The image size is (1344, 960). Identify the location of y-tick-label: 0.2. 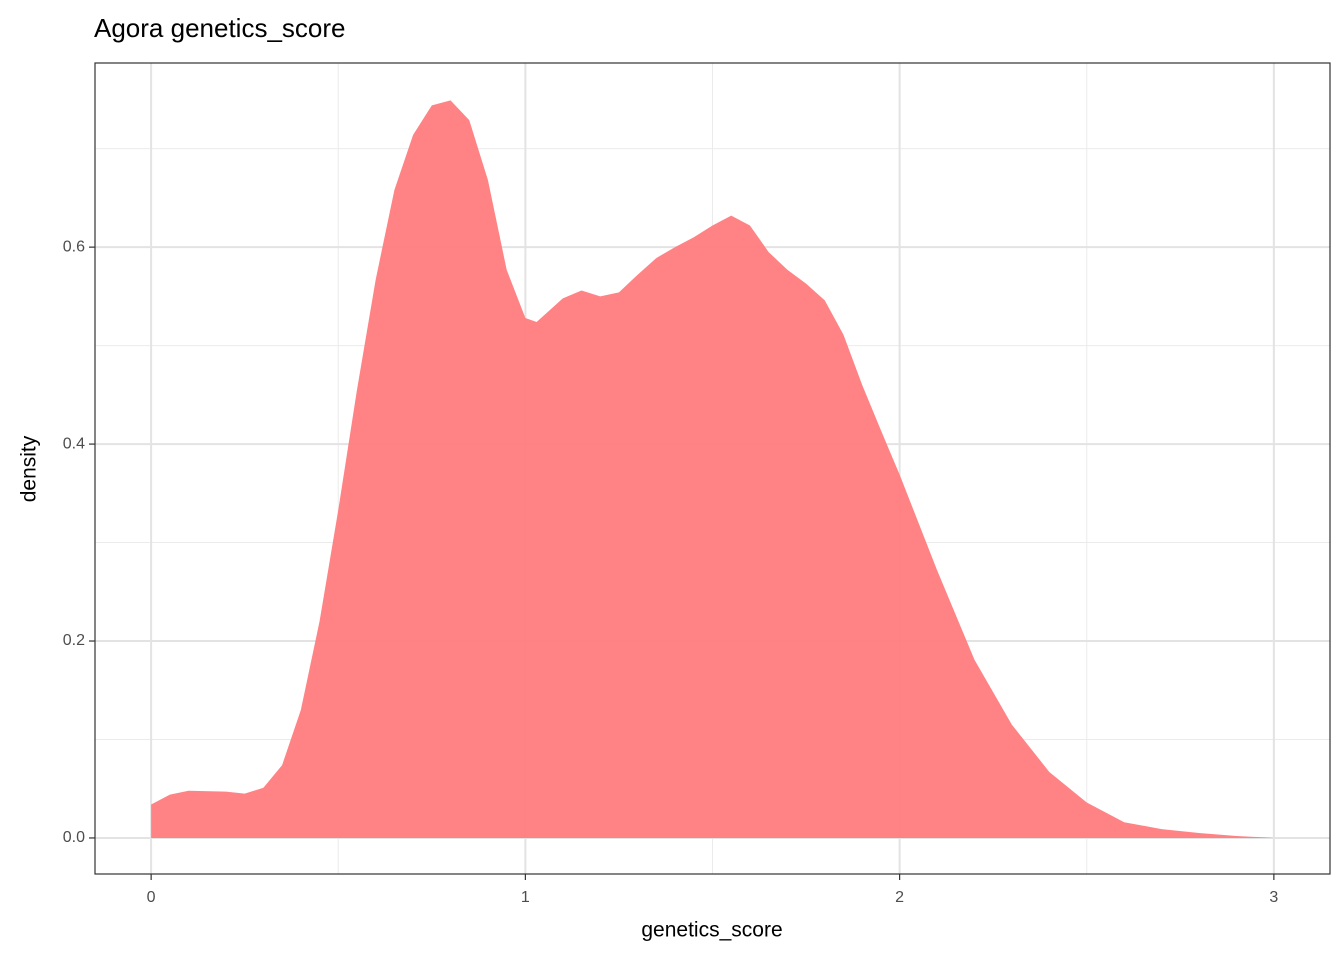
(74, 640).